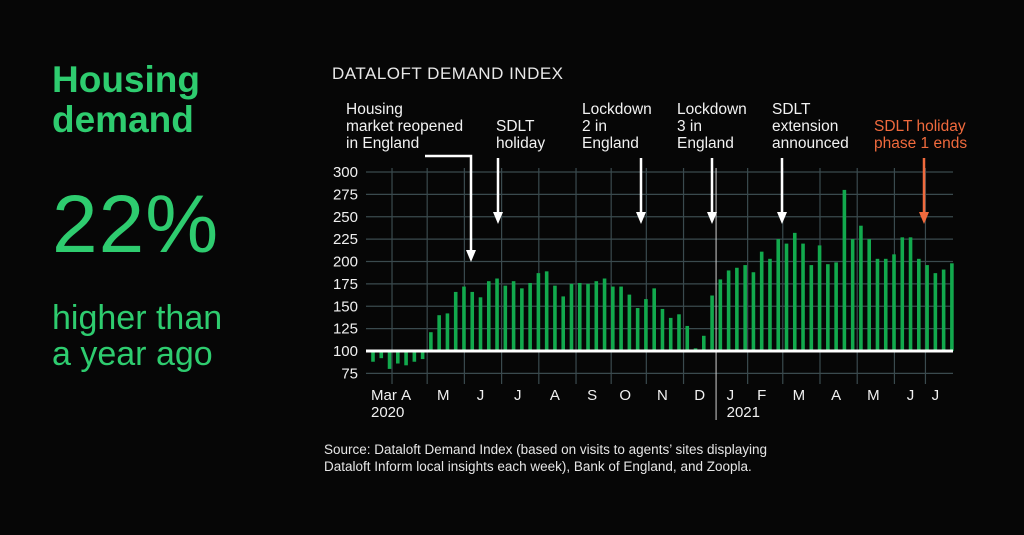  I want to click on x-tick-label: F, so click(761, 395).